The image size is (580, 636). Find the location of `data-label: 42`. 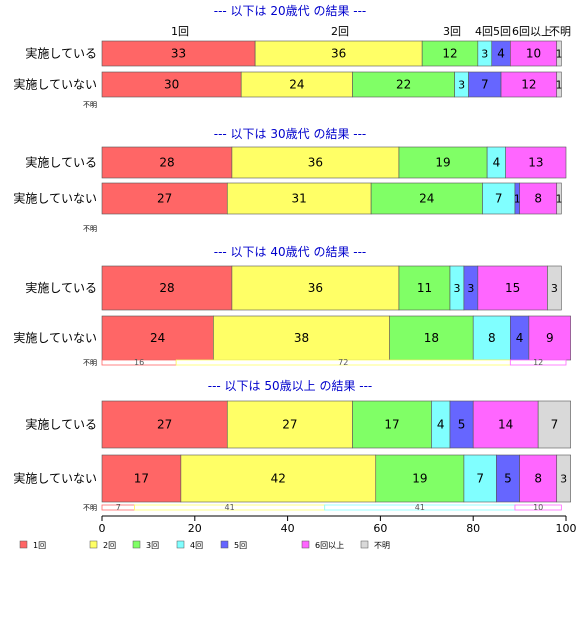

data-label: 42 is located at coordinates (278, 479).